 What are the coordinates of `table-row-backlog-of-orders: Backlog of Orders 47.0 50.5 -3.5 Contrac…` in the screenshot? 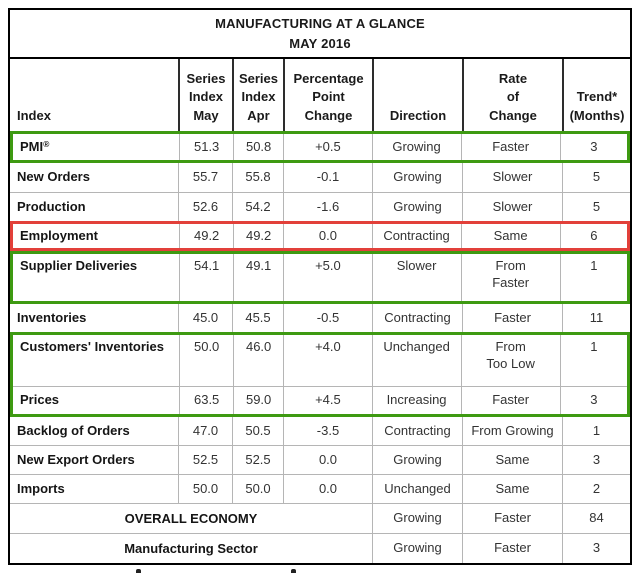 It's located at (320, 431).